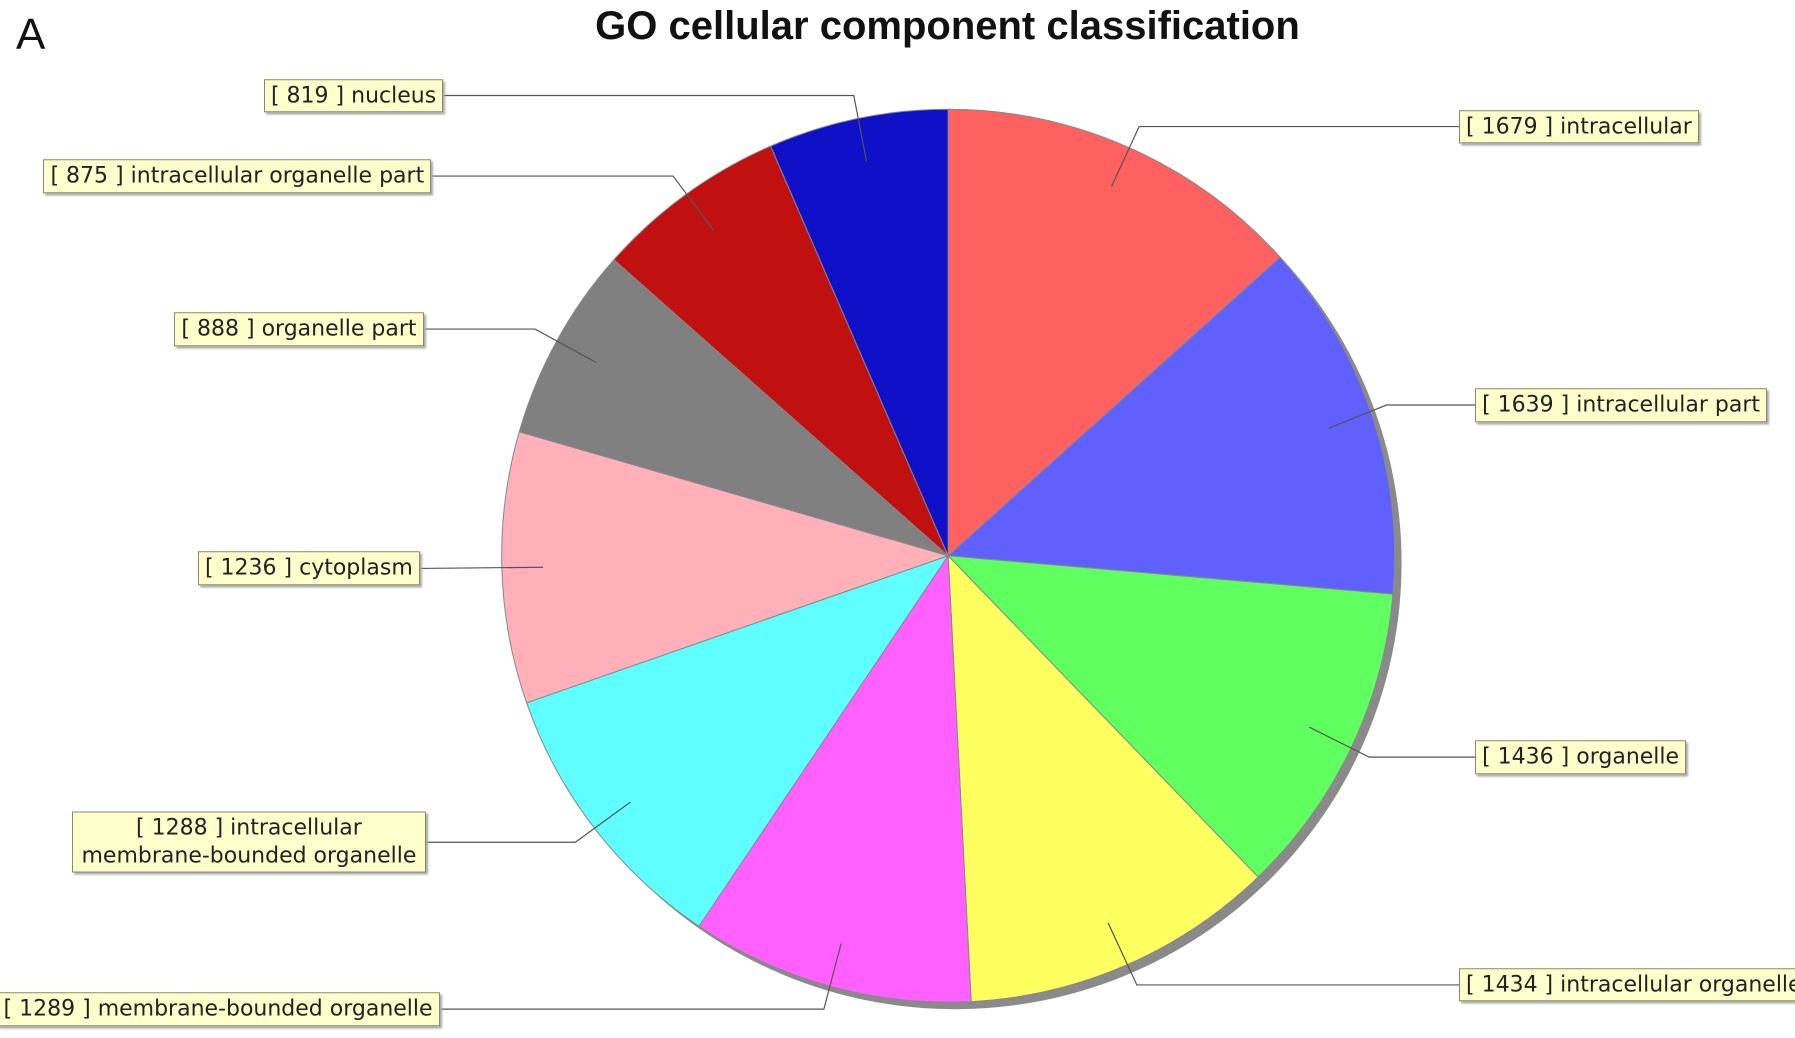 This screenshot has width=1795, height=1038. Describe the element at coordinates (1677, 985) in the screenshot. I see `category-label: intracellular organelle` at that location.